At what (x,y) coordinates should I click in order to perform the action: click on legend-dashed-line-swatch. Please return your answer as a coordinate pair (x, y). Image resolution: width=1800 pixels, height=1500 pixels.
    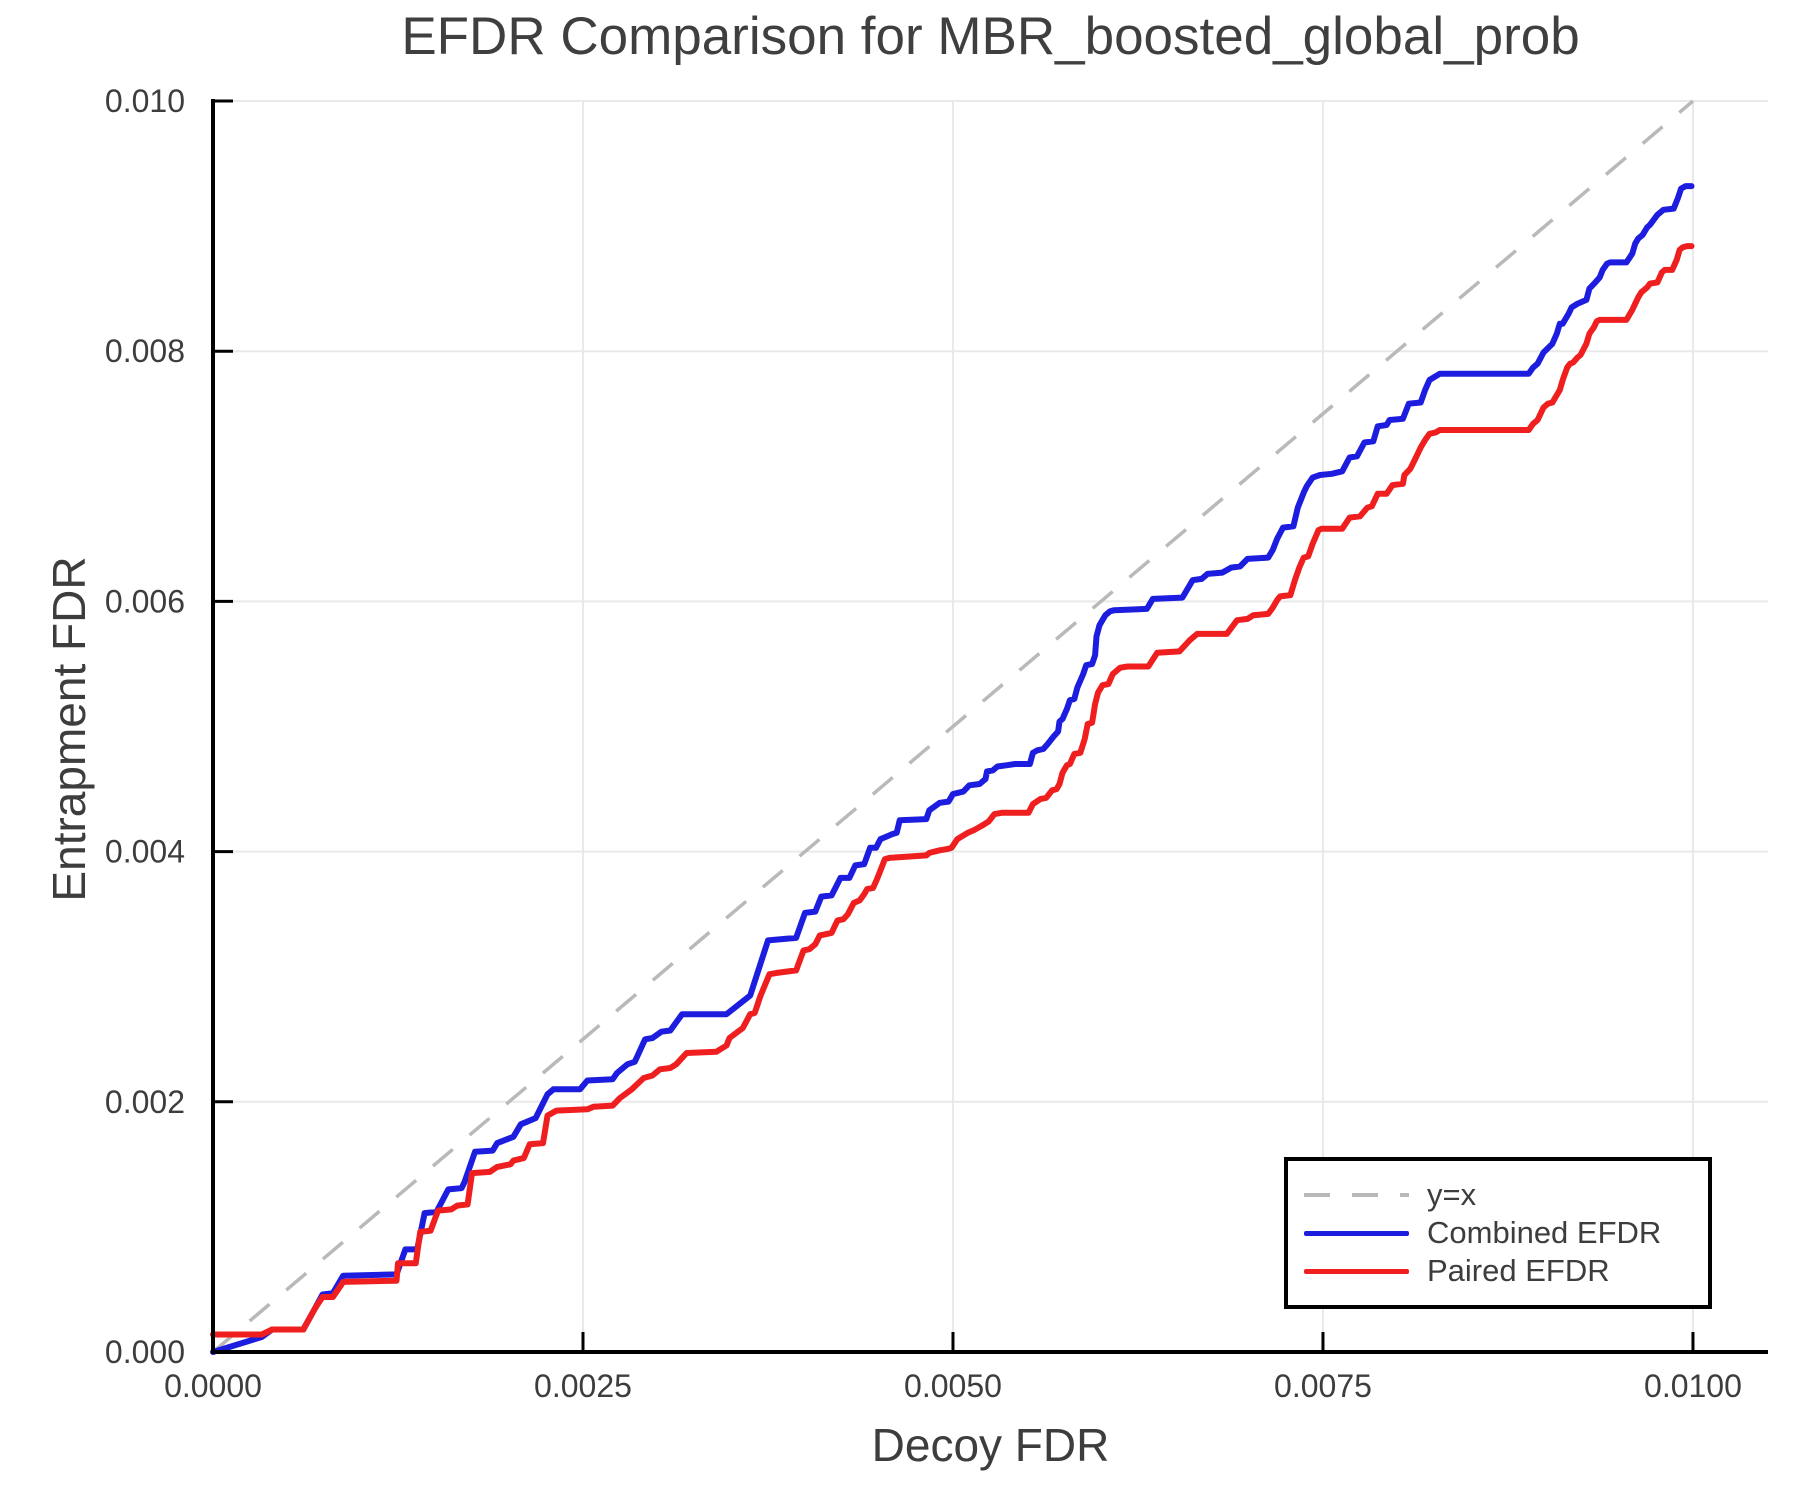
    Looking at the image, I should click on (1356, 1195).